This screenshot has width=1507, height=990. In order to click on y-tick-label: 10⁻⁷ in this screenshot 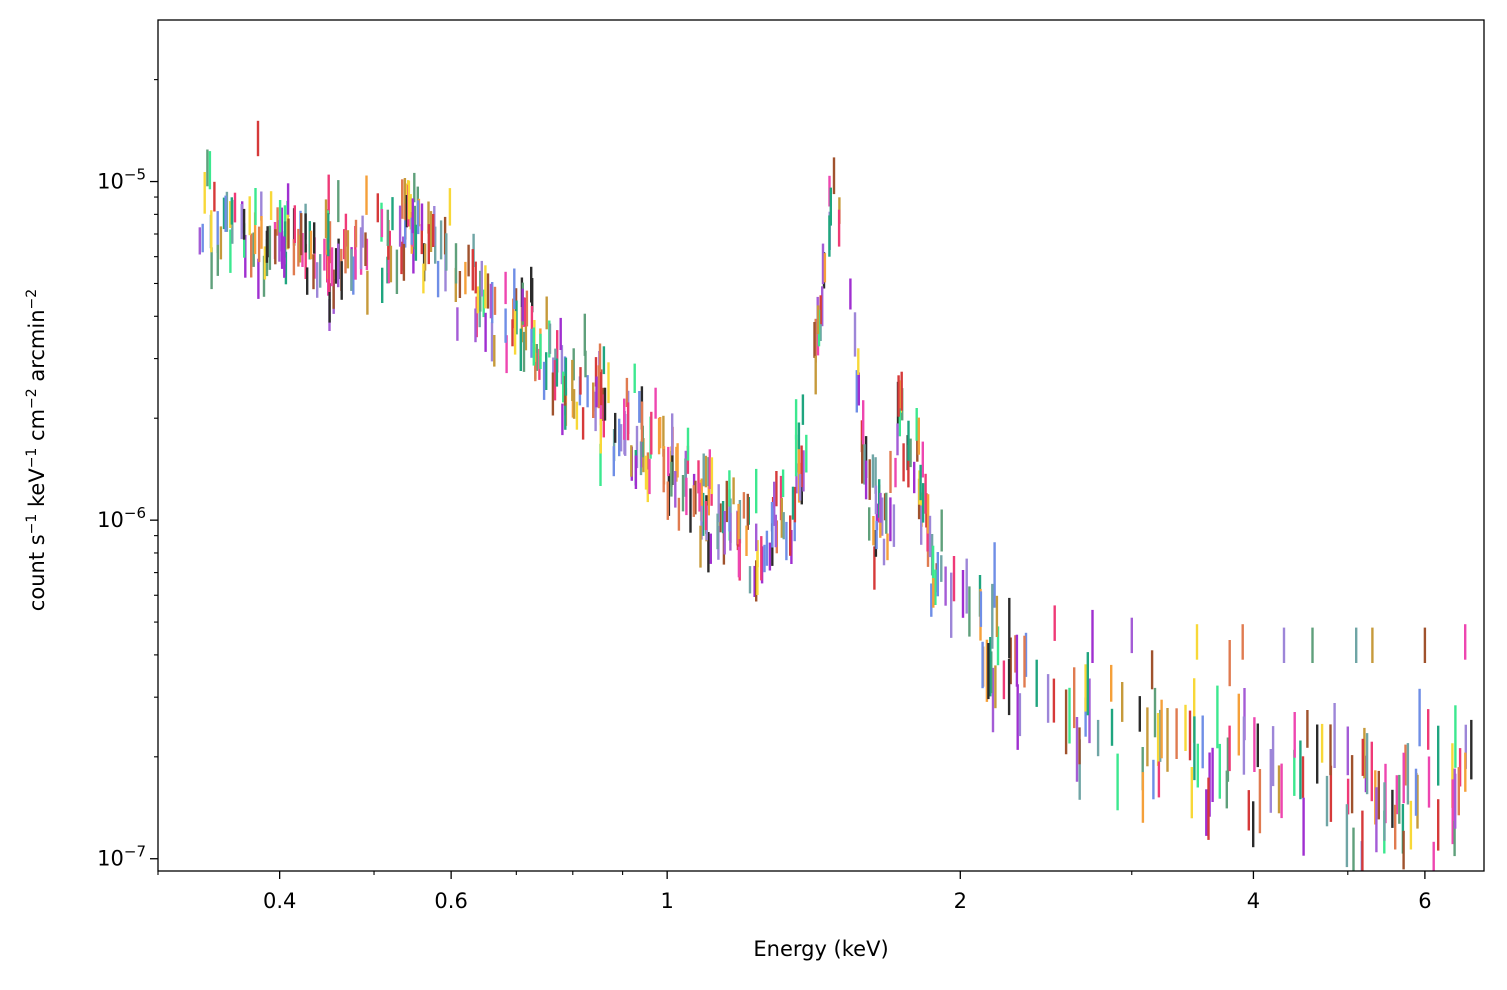, I will do `click(121, 857)`.